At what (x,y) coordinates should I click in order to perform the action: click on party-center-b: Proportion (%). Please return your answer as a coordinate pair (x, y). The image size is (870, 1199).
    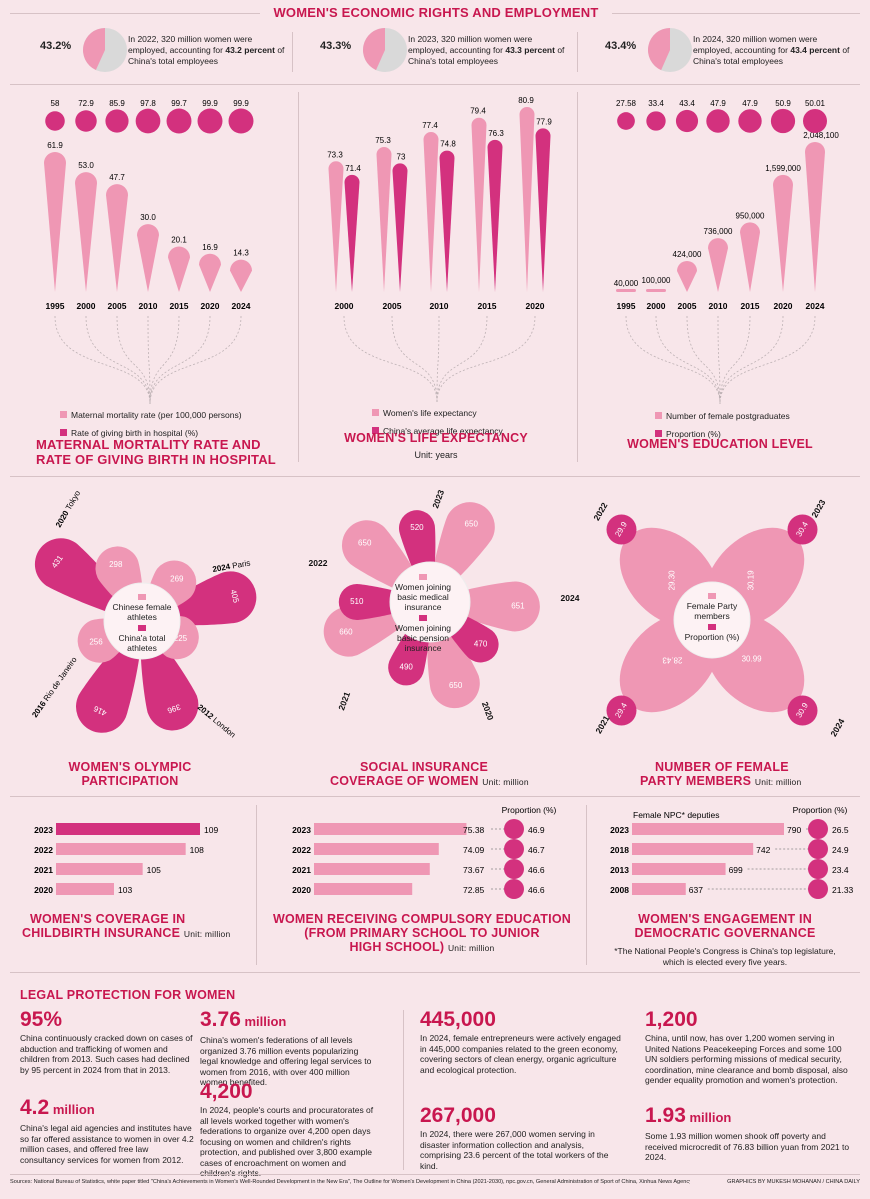
    Looking at the image, I should click on (712, 637).